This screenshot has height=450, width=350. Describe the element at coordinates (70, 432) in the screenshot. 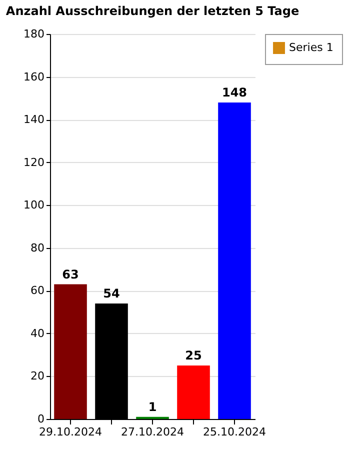

I see `x-tick-label: 29.10.2024` at that location.